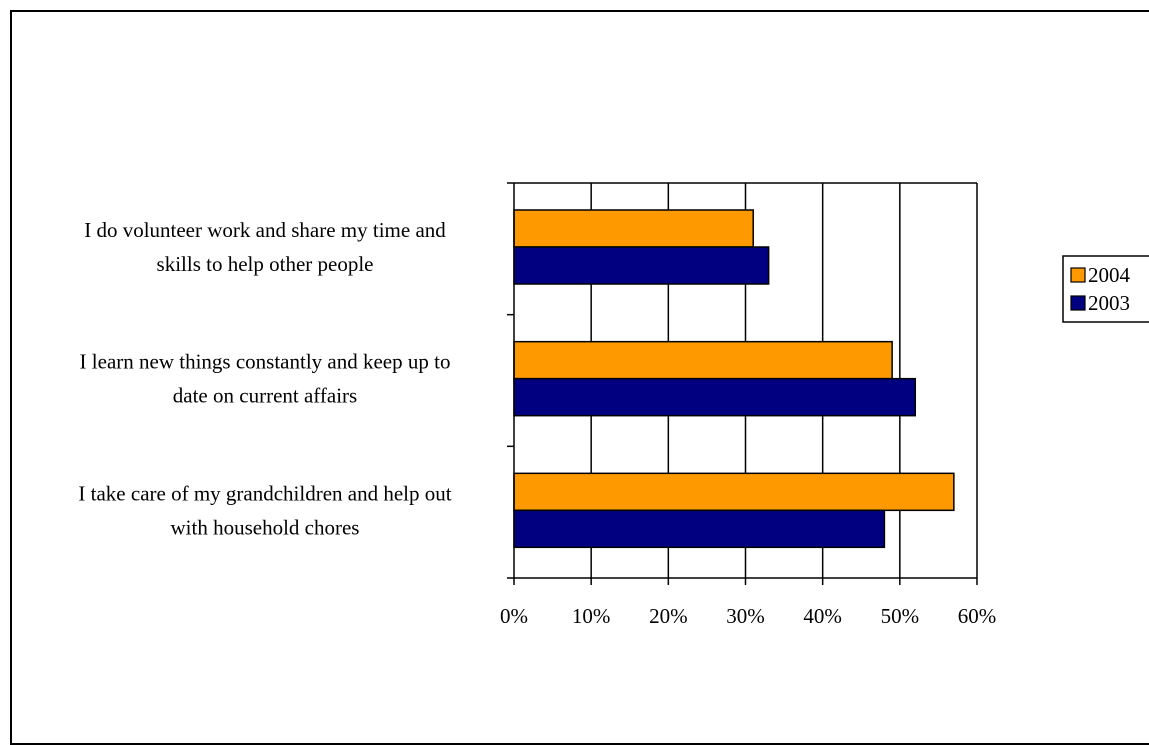  Describe the element at coordinates (1109, 275) in the screenshot. I see `legend-label-2004: 2004` at that location.